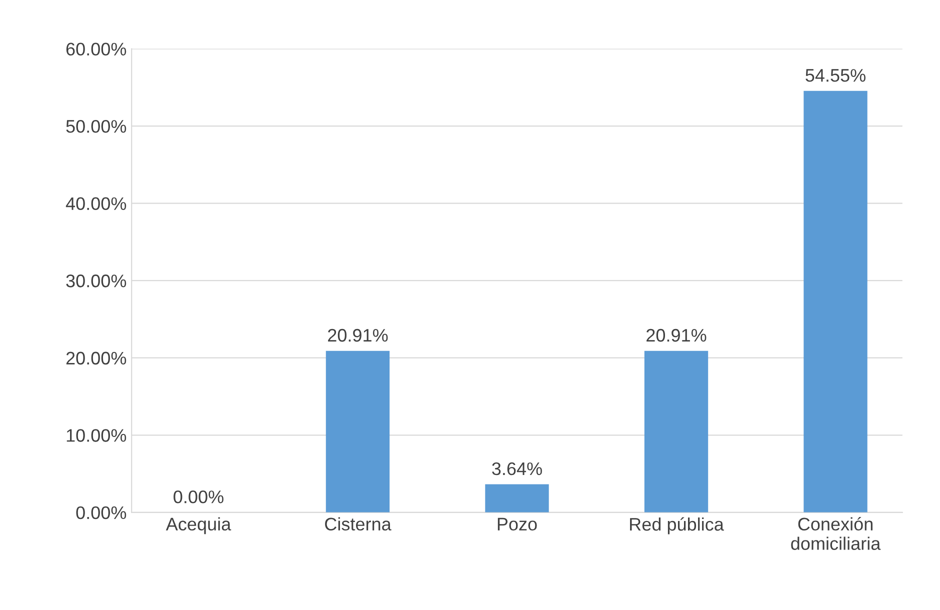 Image resolution: width=940 pixels, height=610 pixels. What do you see at coordinates (96, 435) in the screenshot?
I see `y-tick-label: 10.00%` at bounding box center [96, 435].